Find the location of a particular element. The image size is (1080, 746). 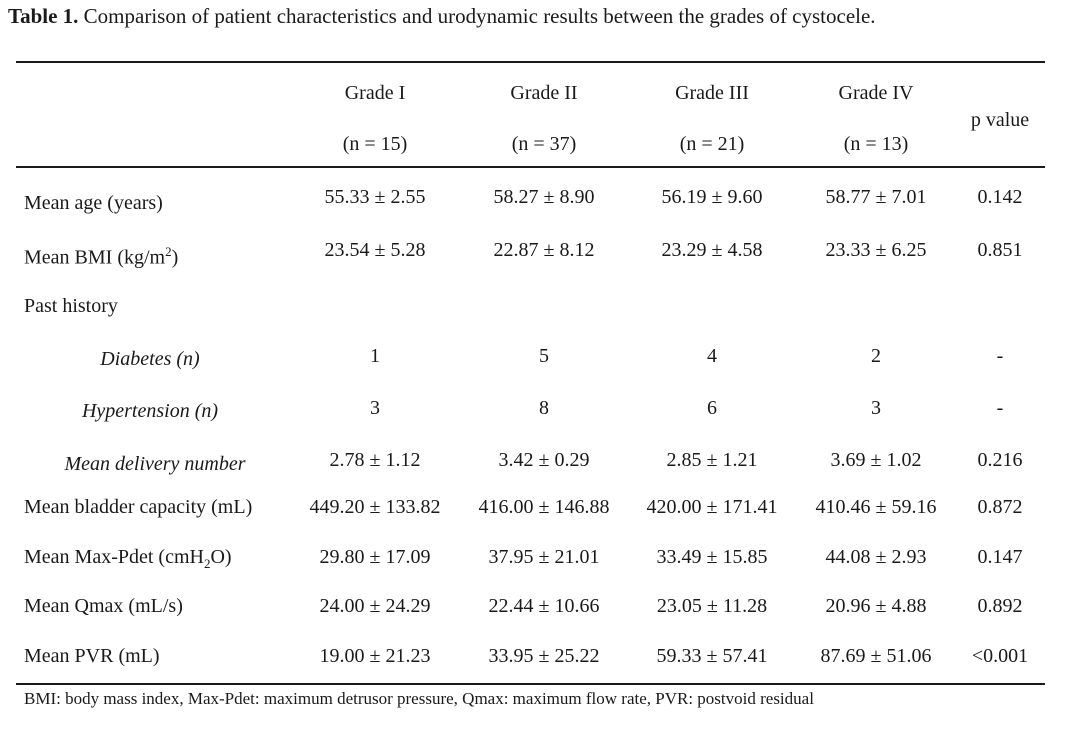

grade-n: (n = 21) is located at coordinates (712, 144).